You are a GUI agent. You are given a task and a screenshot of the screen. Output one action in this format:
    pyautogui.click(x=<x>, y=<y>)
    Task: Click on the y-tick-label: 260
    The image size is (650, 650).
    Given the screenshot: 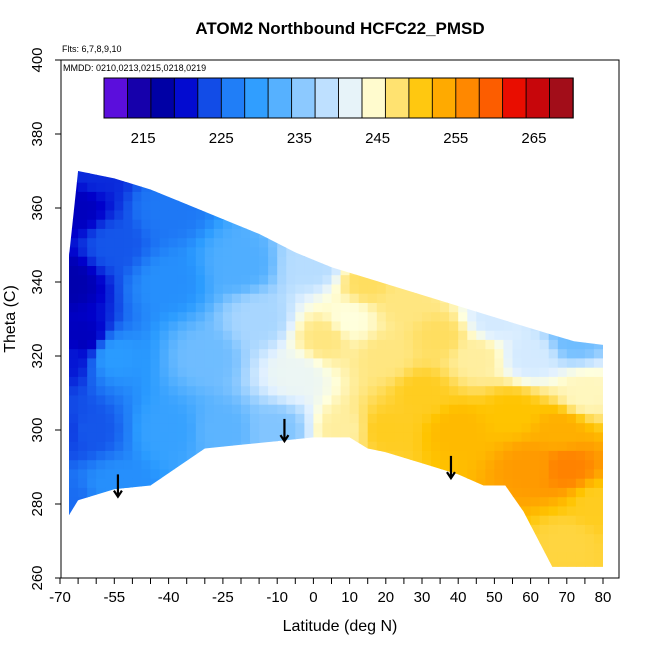 What is the action you would take?
    pyautogui.click(x=37, y=577)
    